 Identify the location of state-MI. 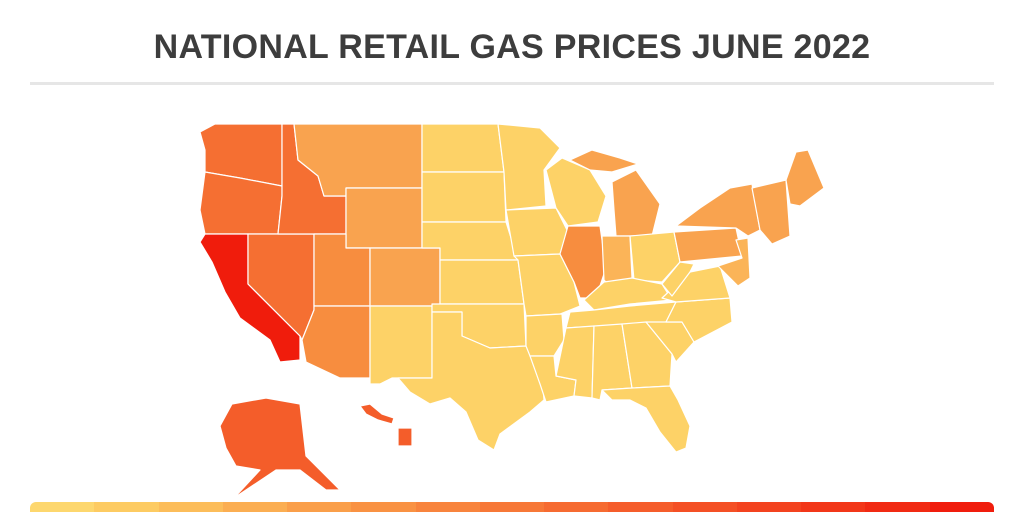
(636, 203).